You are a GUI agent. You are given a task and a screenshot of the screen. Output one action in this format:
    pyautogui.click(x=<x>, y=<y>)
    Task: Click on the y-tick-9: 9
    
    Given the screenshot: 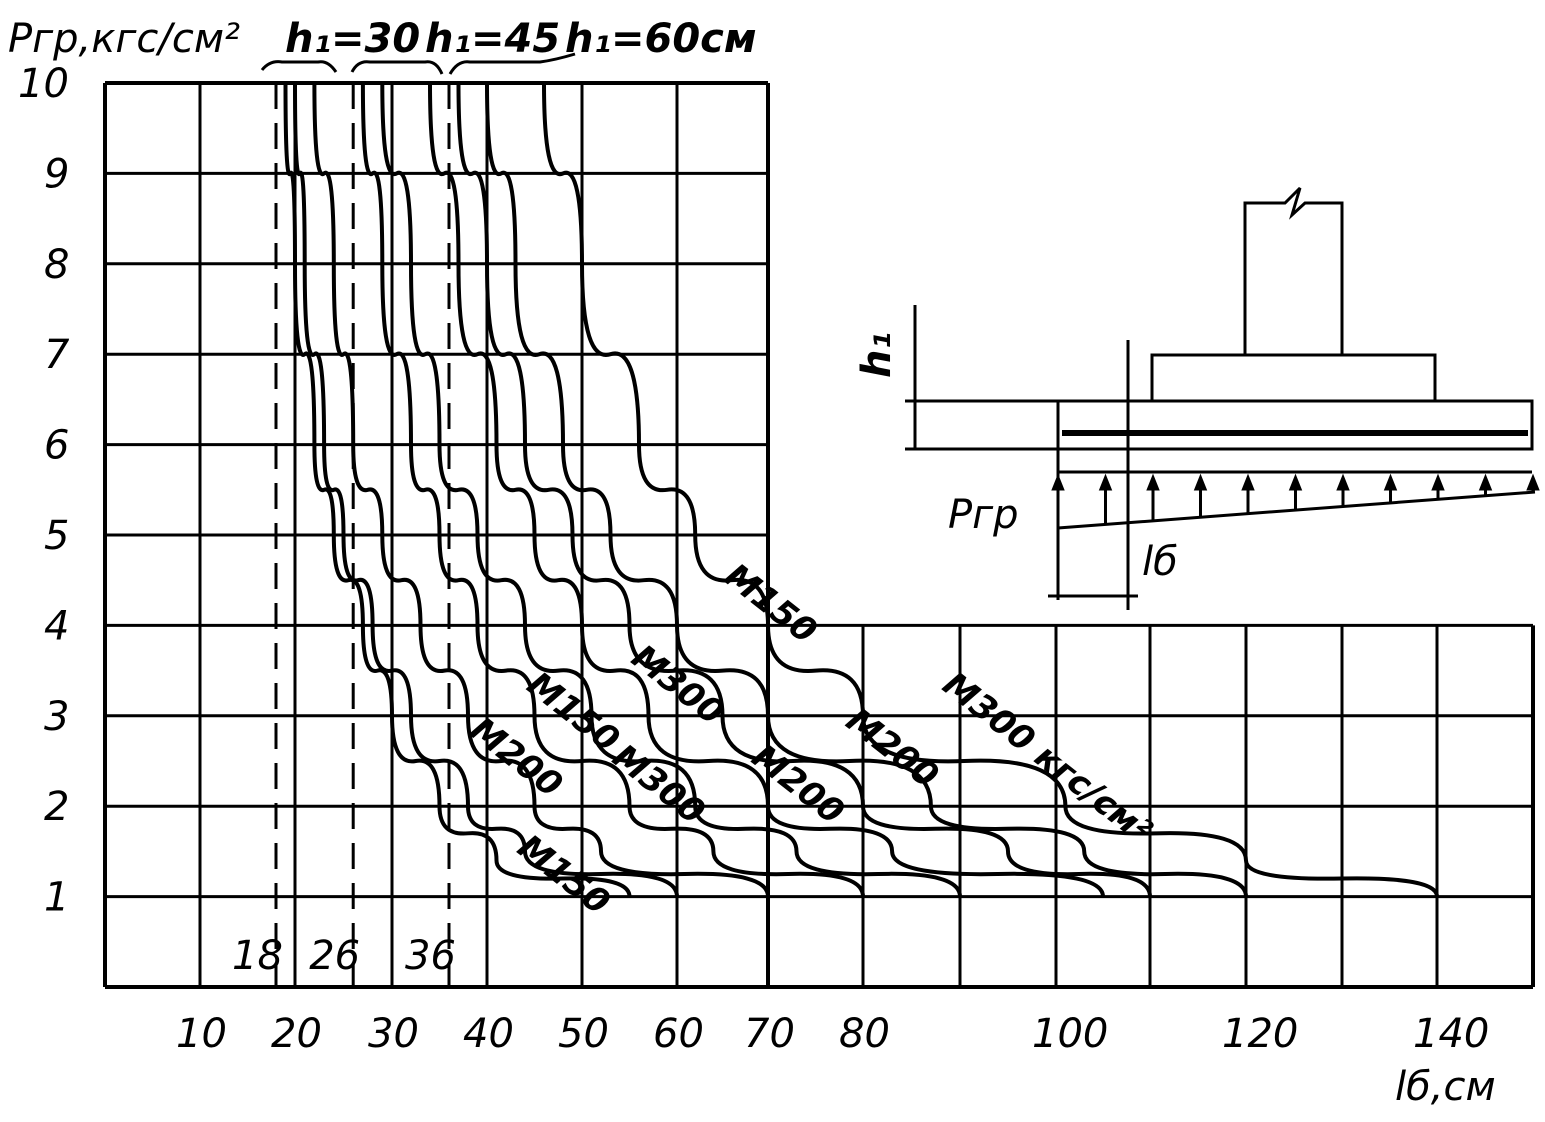 What is the action you would take?
    pyautogui.click(x=56, y=174)
    